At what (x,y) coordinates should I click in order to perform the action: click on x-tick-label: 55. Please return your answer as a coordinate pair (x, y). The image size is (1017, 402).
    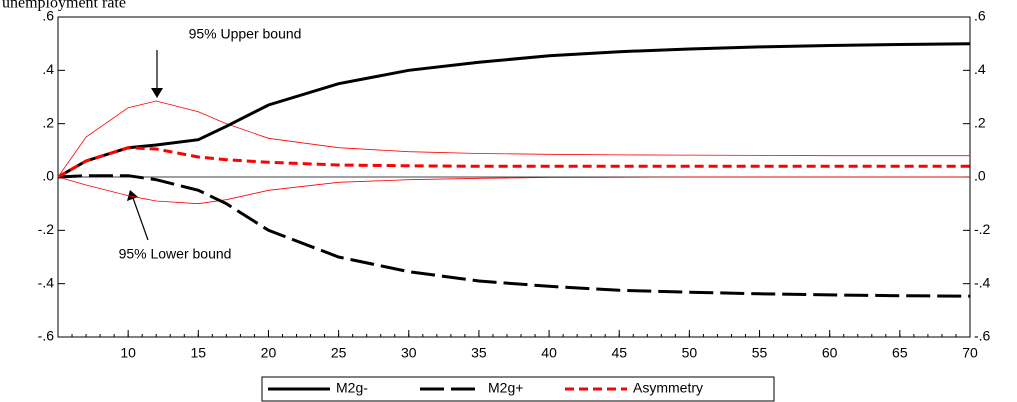
    Looking at the image, I should click on (760, 353).